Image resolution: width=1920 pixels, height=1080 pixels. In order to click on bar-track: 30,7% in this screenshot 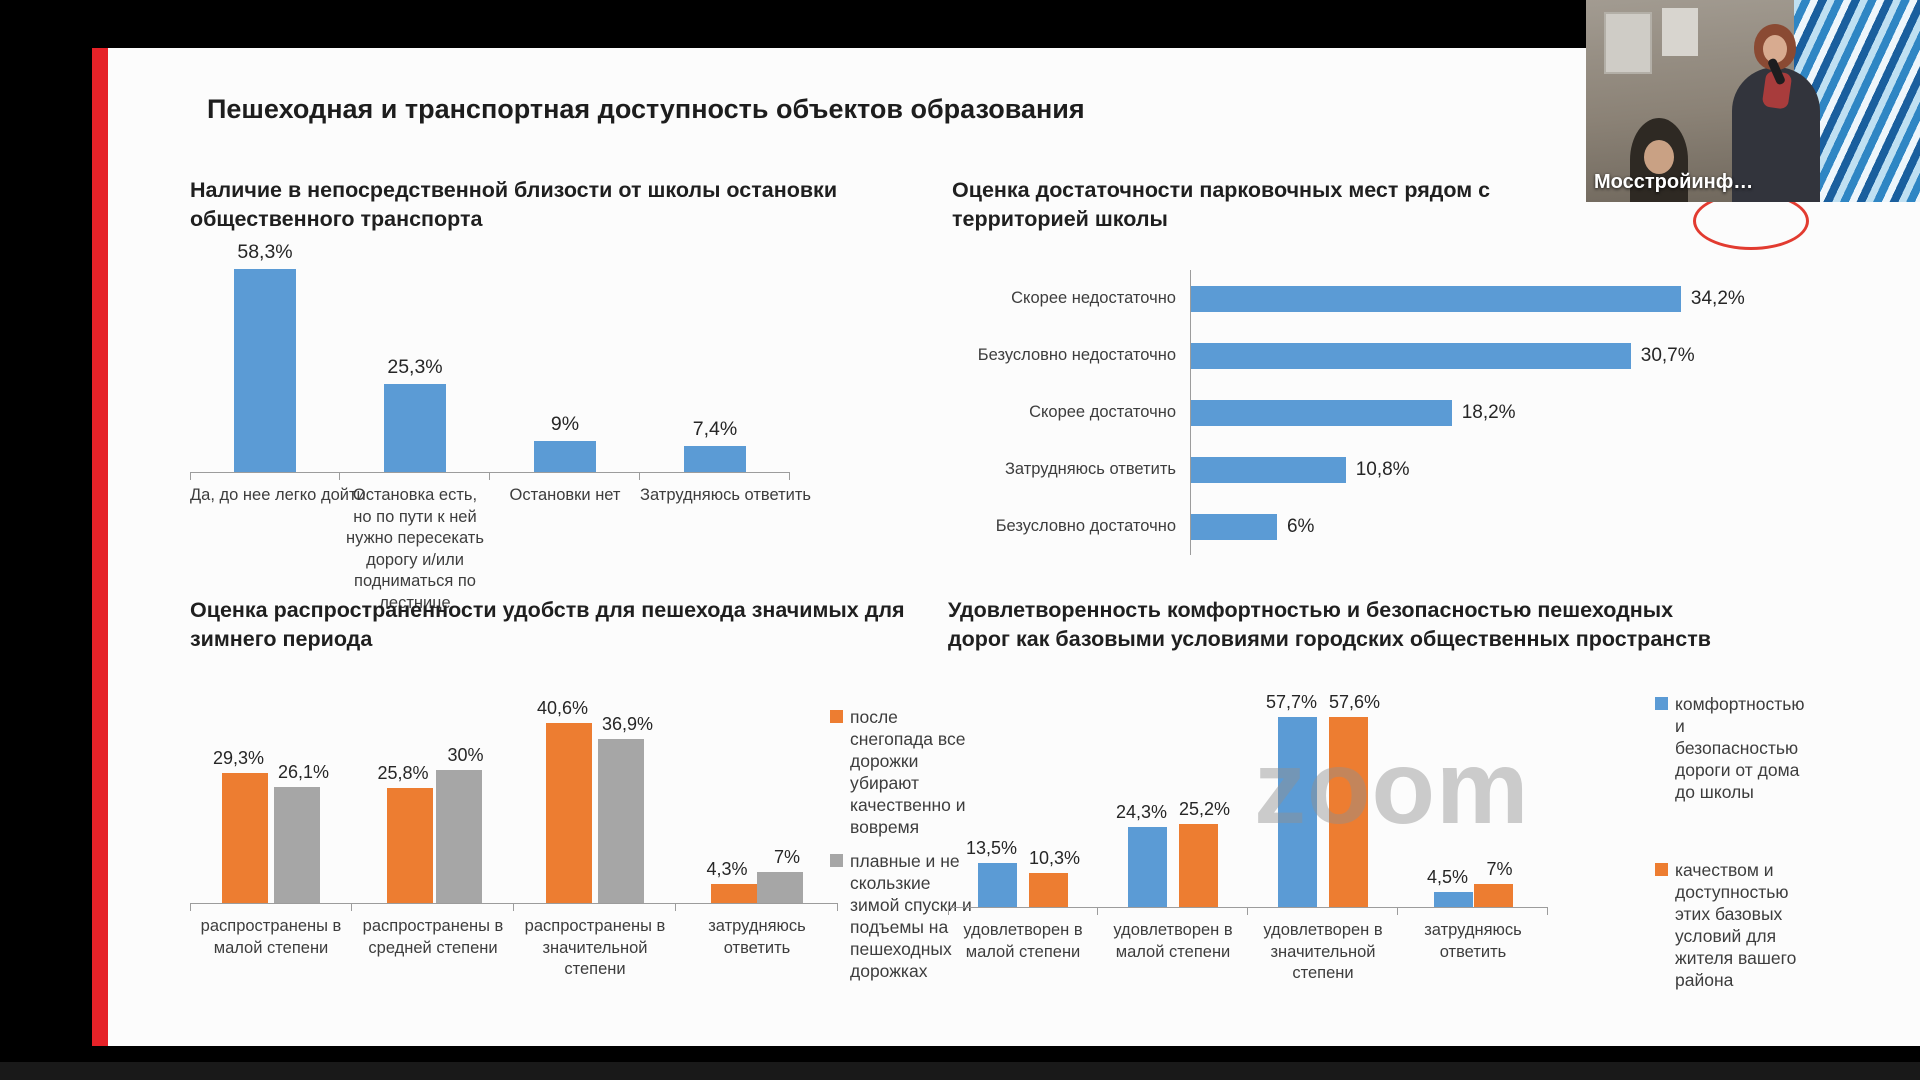, I will do `click(1511, 355)`.